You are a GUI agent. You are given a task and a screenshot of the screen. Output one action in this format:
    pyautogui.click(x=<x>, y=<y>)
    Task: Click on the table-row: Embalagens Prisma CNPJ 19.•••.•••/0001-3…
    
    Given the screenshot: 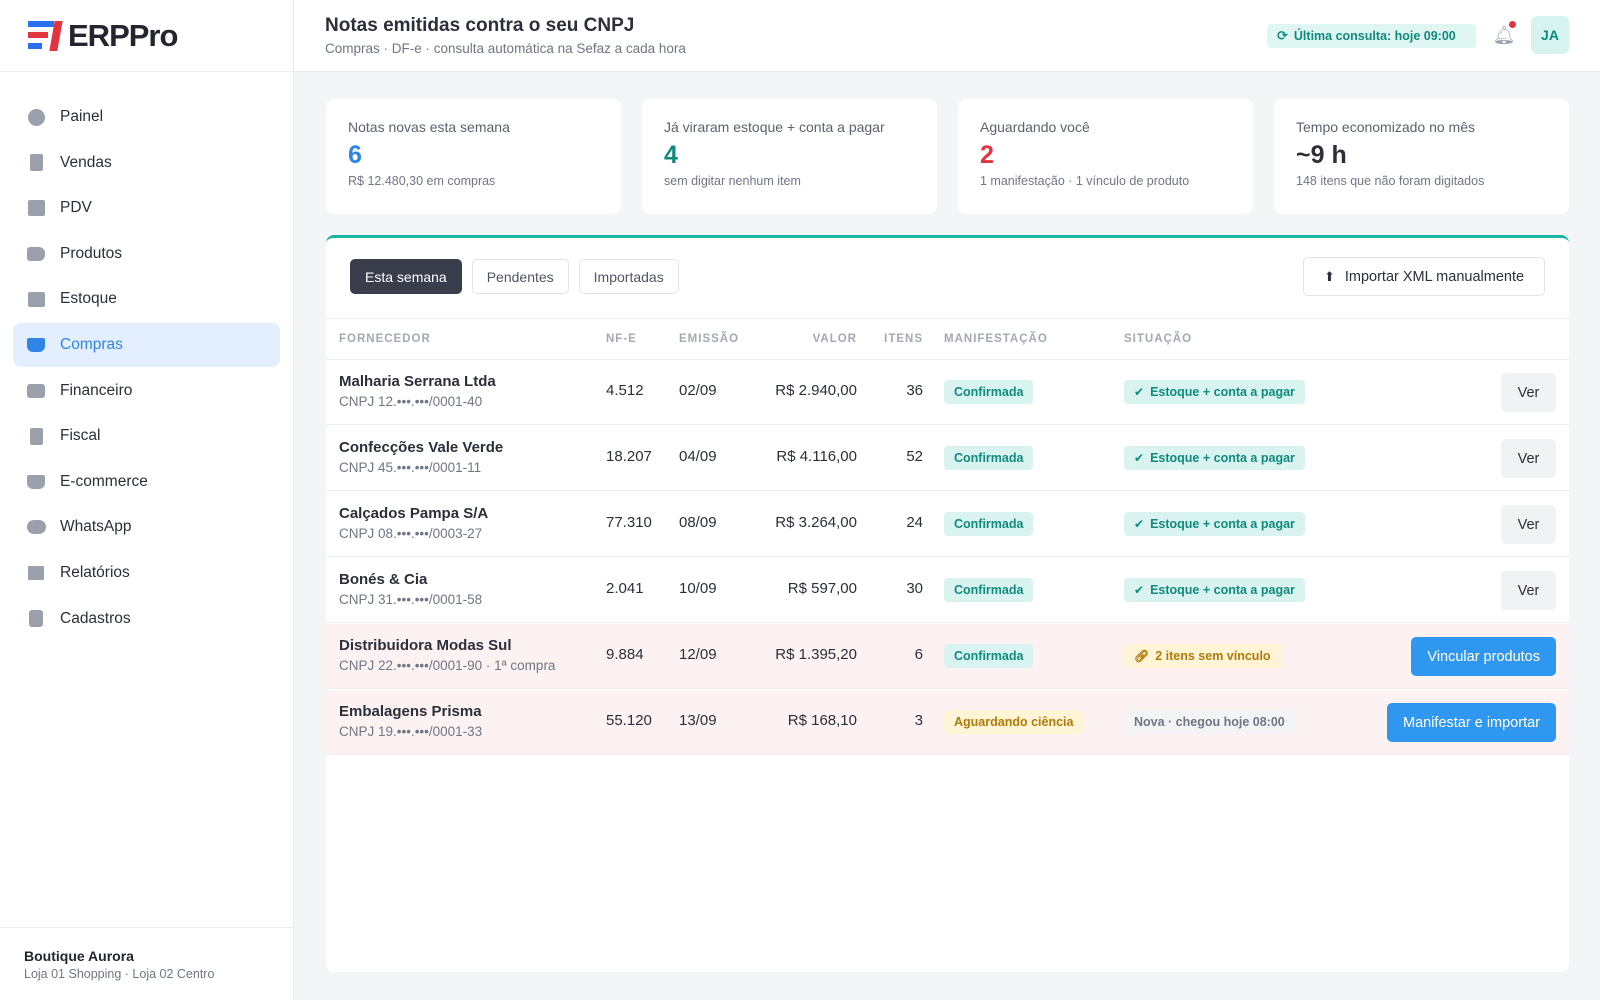 What is the action you would take?
    pyautogui.click(x=947, y=722)
    